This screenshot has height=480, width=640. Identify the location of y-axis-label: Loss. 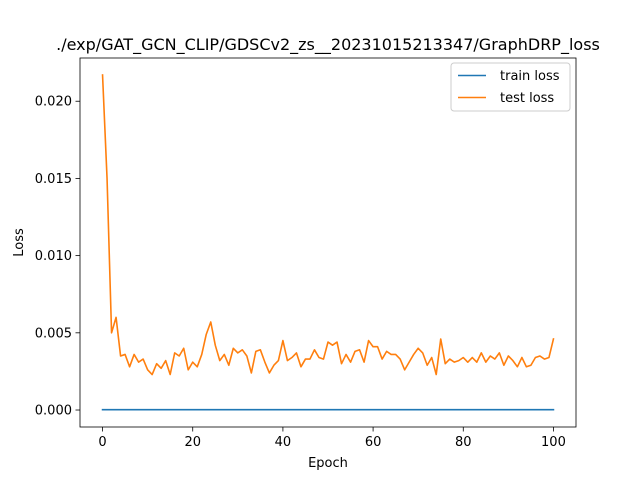
(19, 242).